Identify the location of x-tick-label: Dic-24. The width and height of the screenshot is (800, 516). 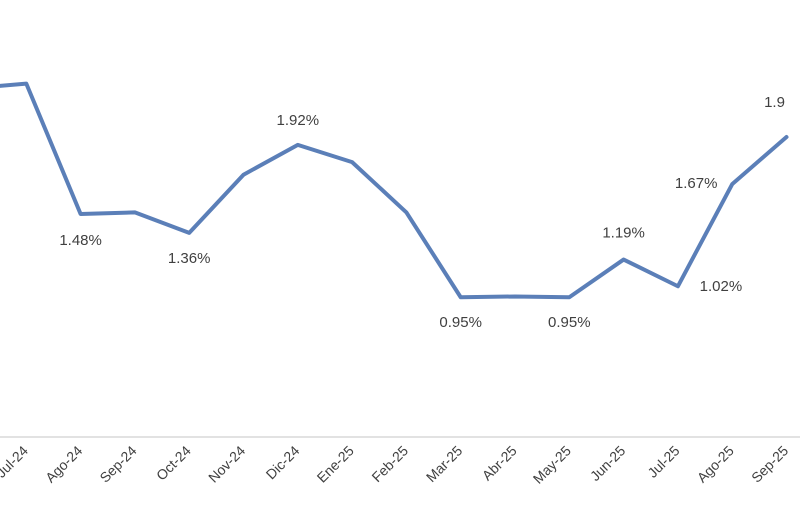
(283, 462).